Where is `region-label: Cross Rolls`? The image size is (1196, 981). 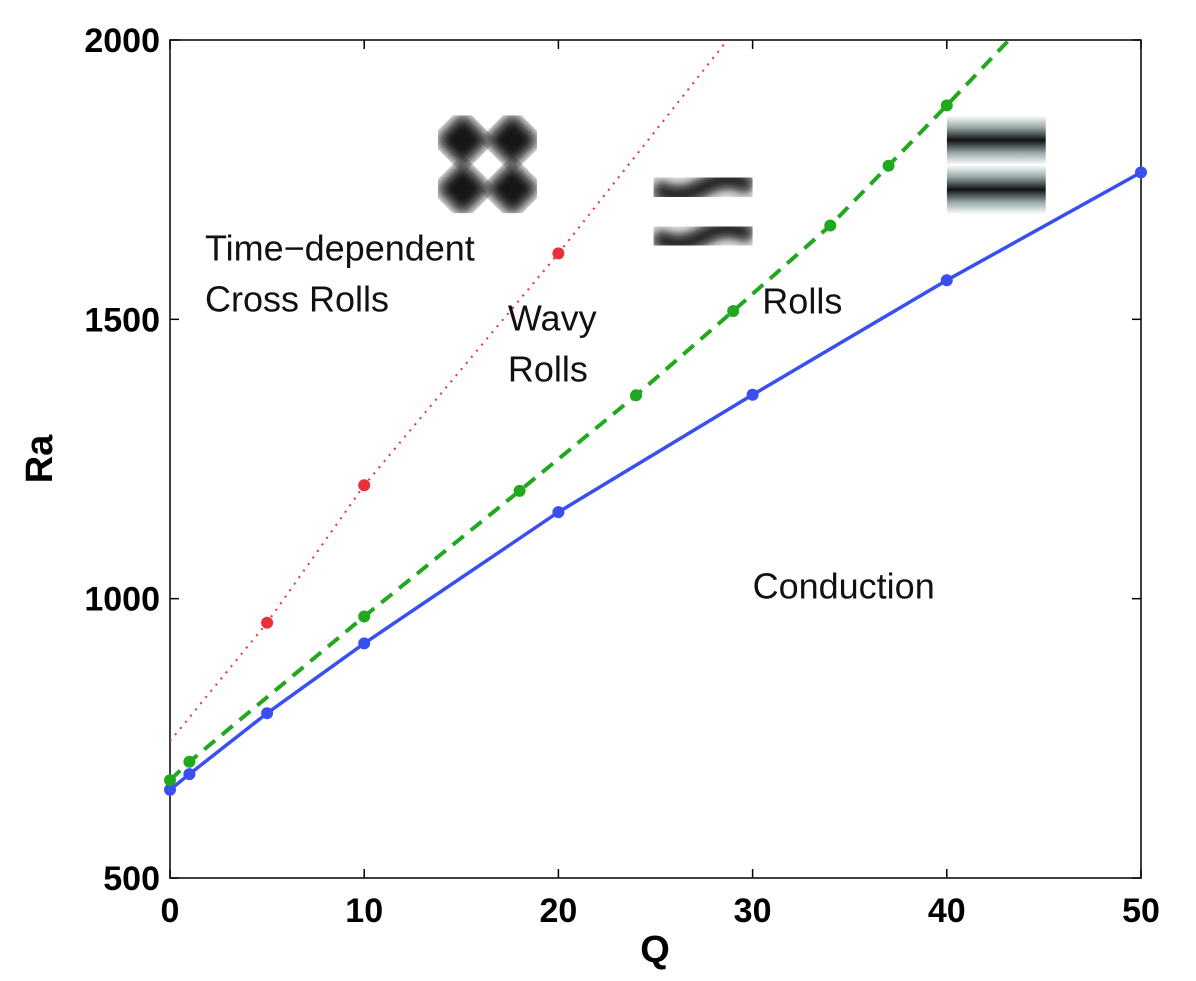 region-label: Cross Rolls is located at coordinates (297, 299).